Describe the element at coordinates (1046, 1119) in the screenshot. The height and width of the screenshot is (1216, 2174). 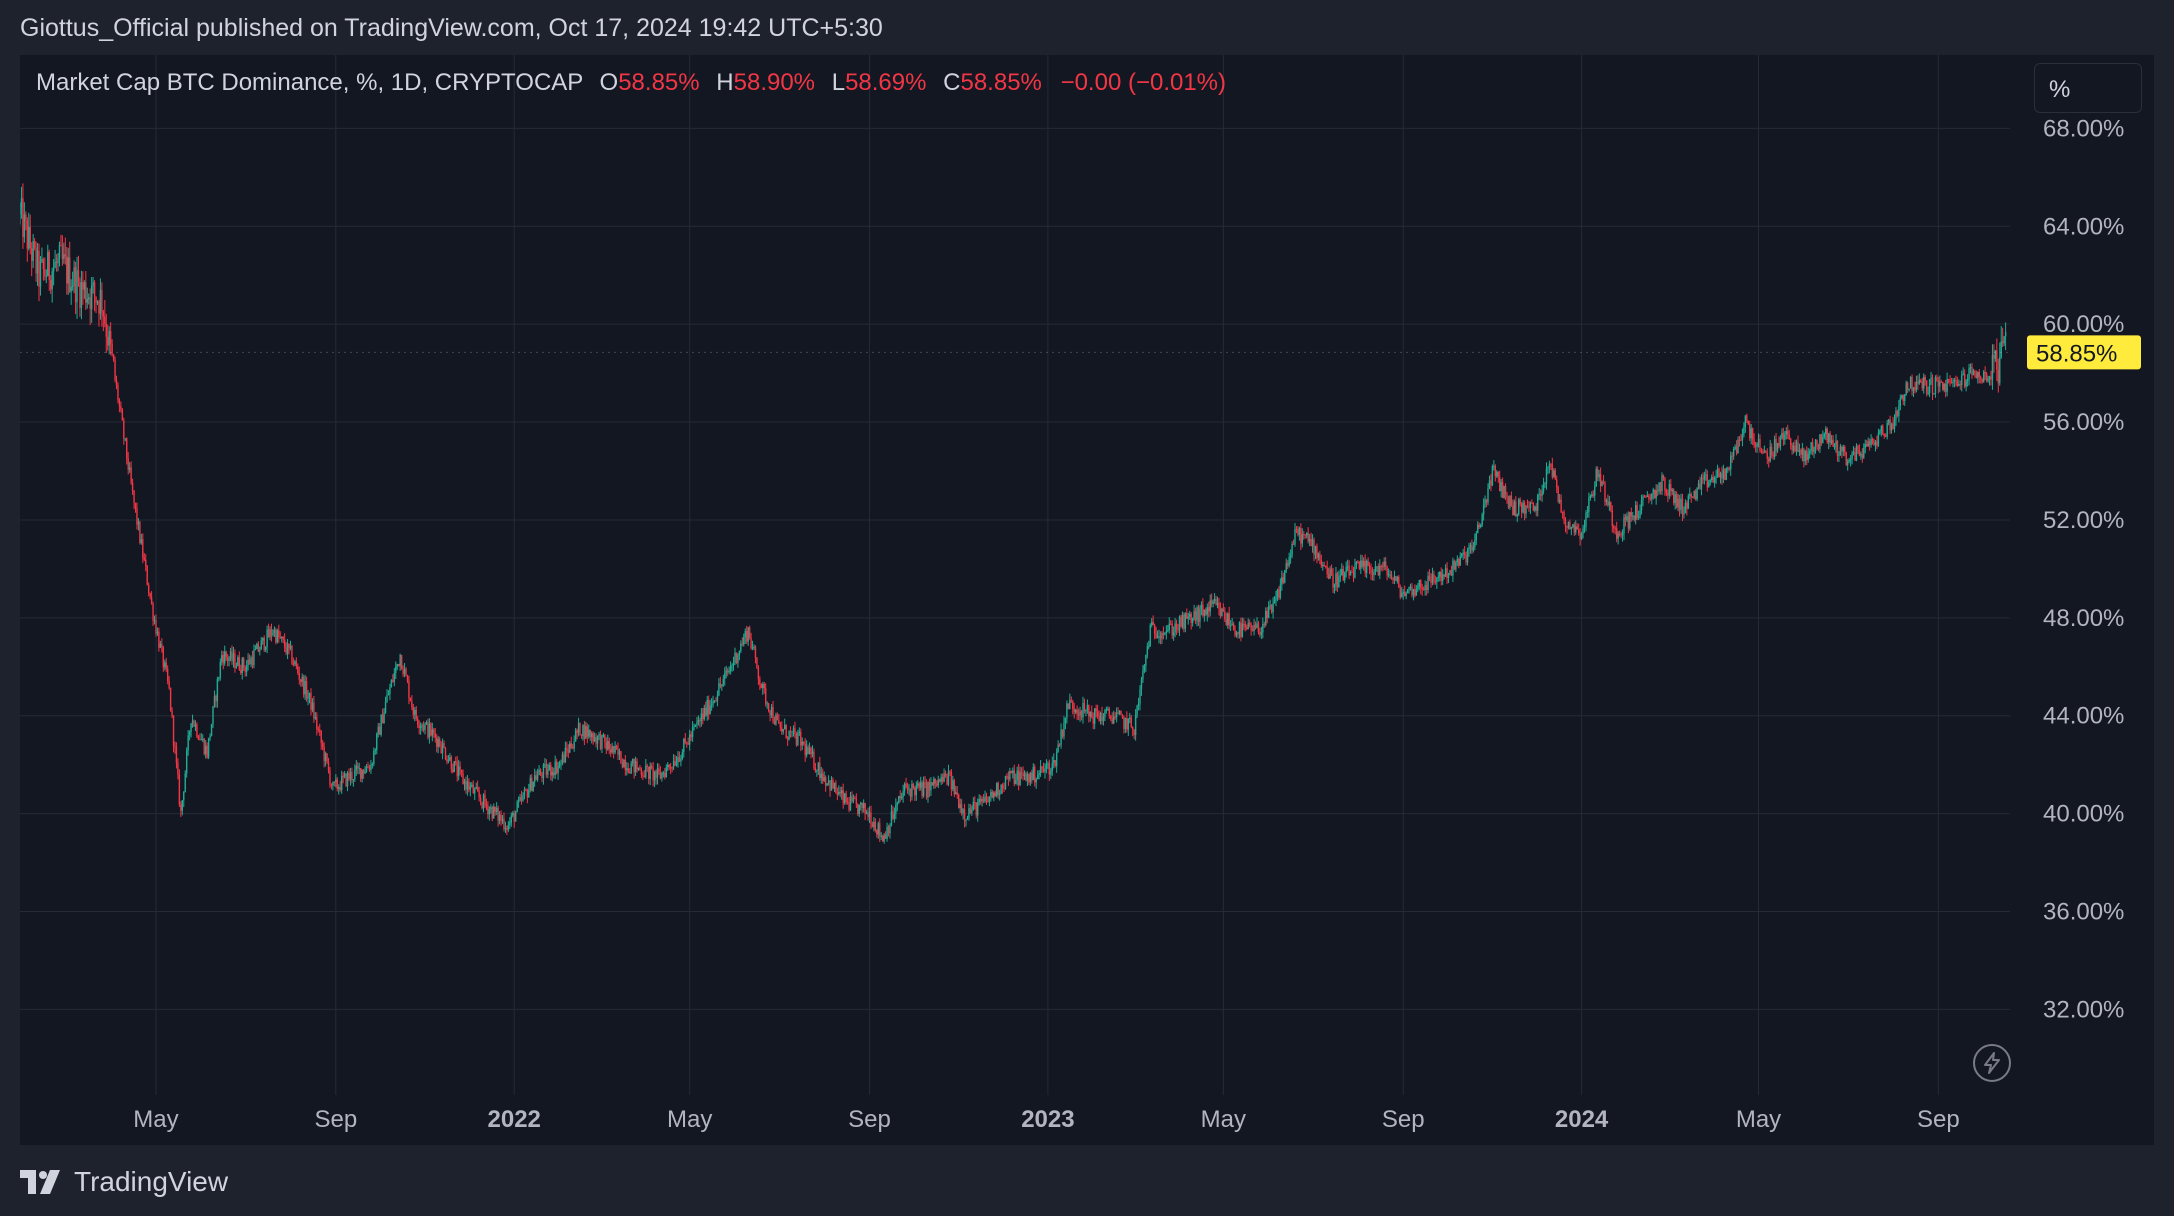
I see `time-axis: May Sep 2022 May Sep 2023 May Sep 2024 May Sep` at that location.